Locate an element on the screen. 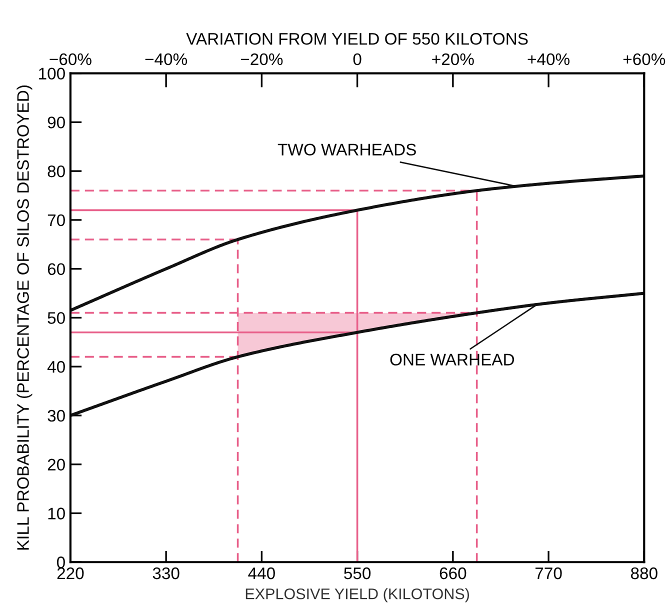  x2-tick-label: +40% is located at coordinates (549, 59).